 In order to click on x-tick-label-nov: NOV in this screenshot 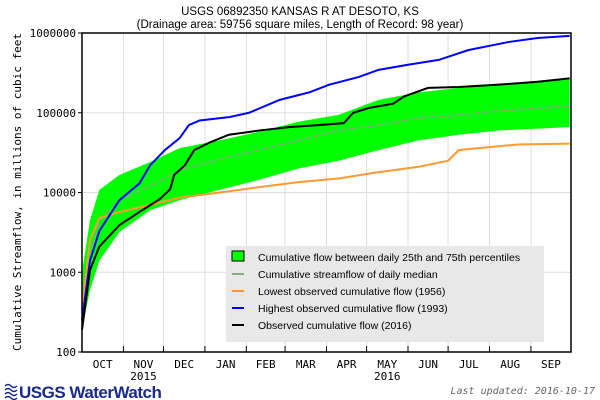, I will do `click(144, 364)`.